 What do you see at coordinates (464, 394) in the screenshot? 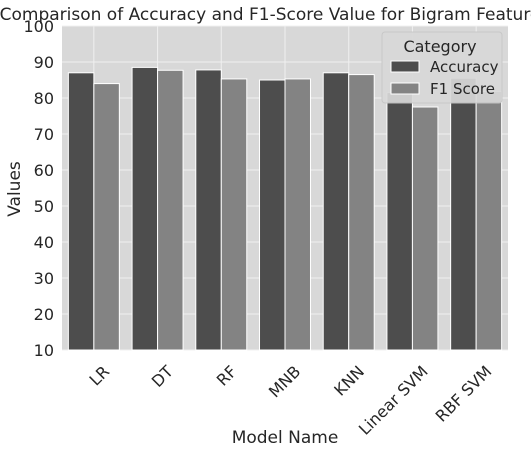
I see `x-tick-label: RBF SVM` at bounding box center [464, 394].